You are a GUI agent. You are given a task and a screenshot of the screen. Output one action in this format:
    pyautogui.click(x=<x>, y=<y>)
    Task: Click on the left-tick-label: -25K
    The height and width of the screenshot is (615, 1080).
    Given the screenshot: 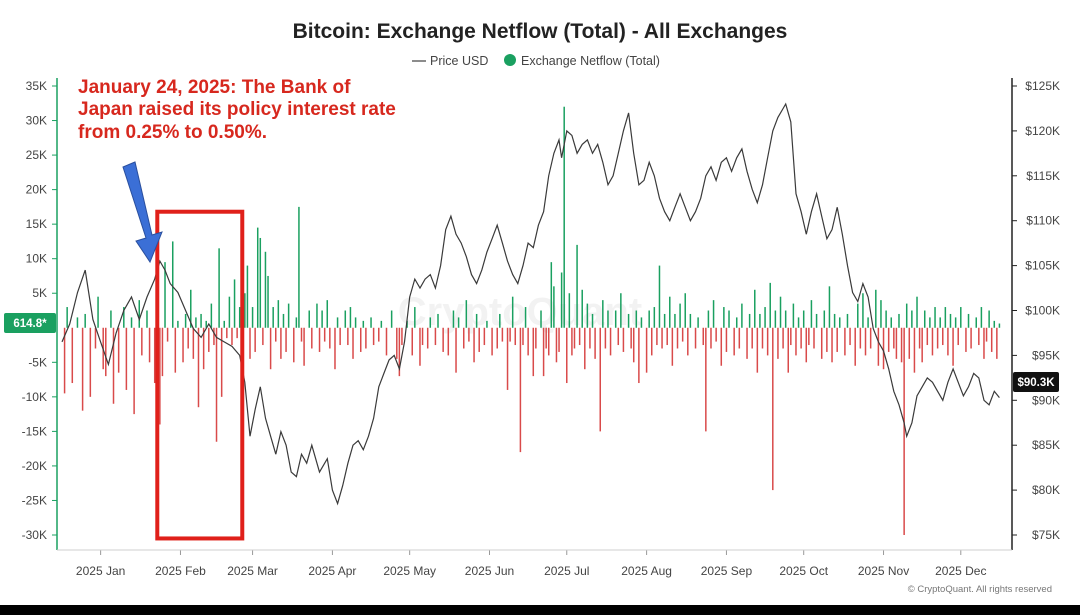 What is the action you would take?
    pyautogui.click(x=34, y=500)
    